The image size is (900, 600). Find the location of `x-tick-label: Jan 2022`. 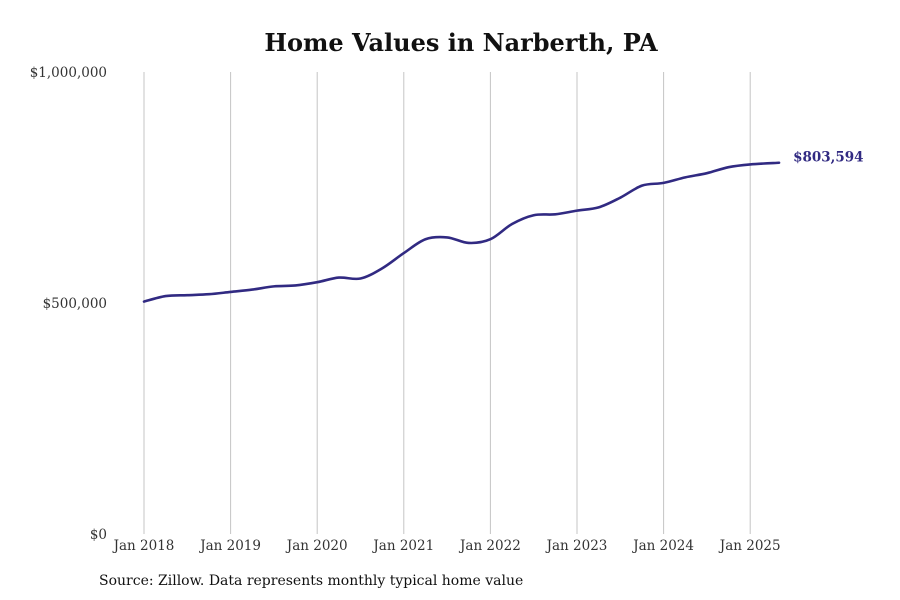

x-tick-label: Jan 2022 is located at coordinates (489, 546).